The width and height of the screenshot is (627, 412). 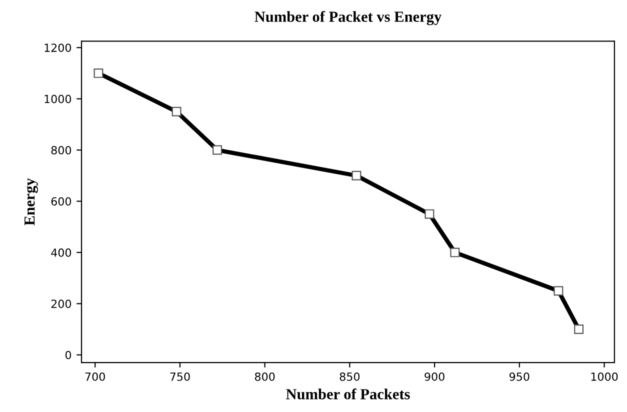 What do you see at coordinates (350, 376) in the screenshot?
I see `x-tick-label: 850` at bounding box center [350, 376].